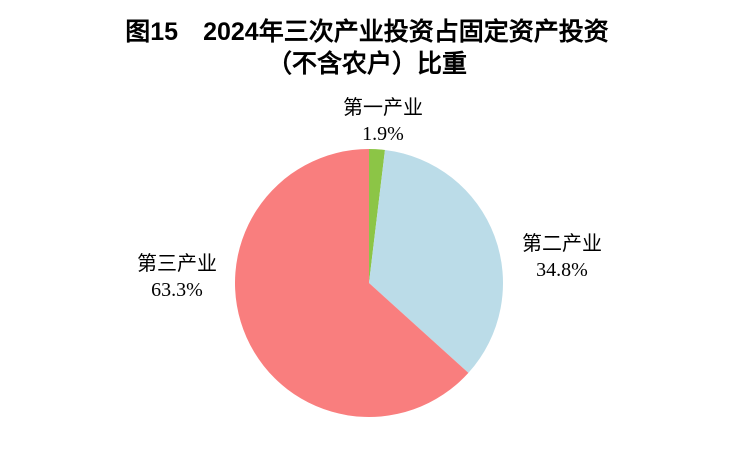  I want to click on slice-label-primary-industry-value: 1.9%, so click(383, 134).